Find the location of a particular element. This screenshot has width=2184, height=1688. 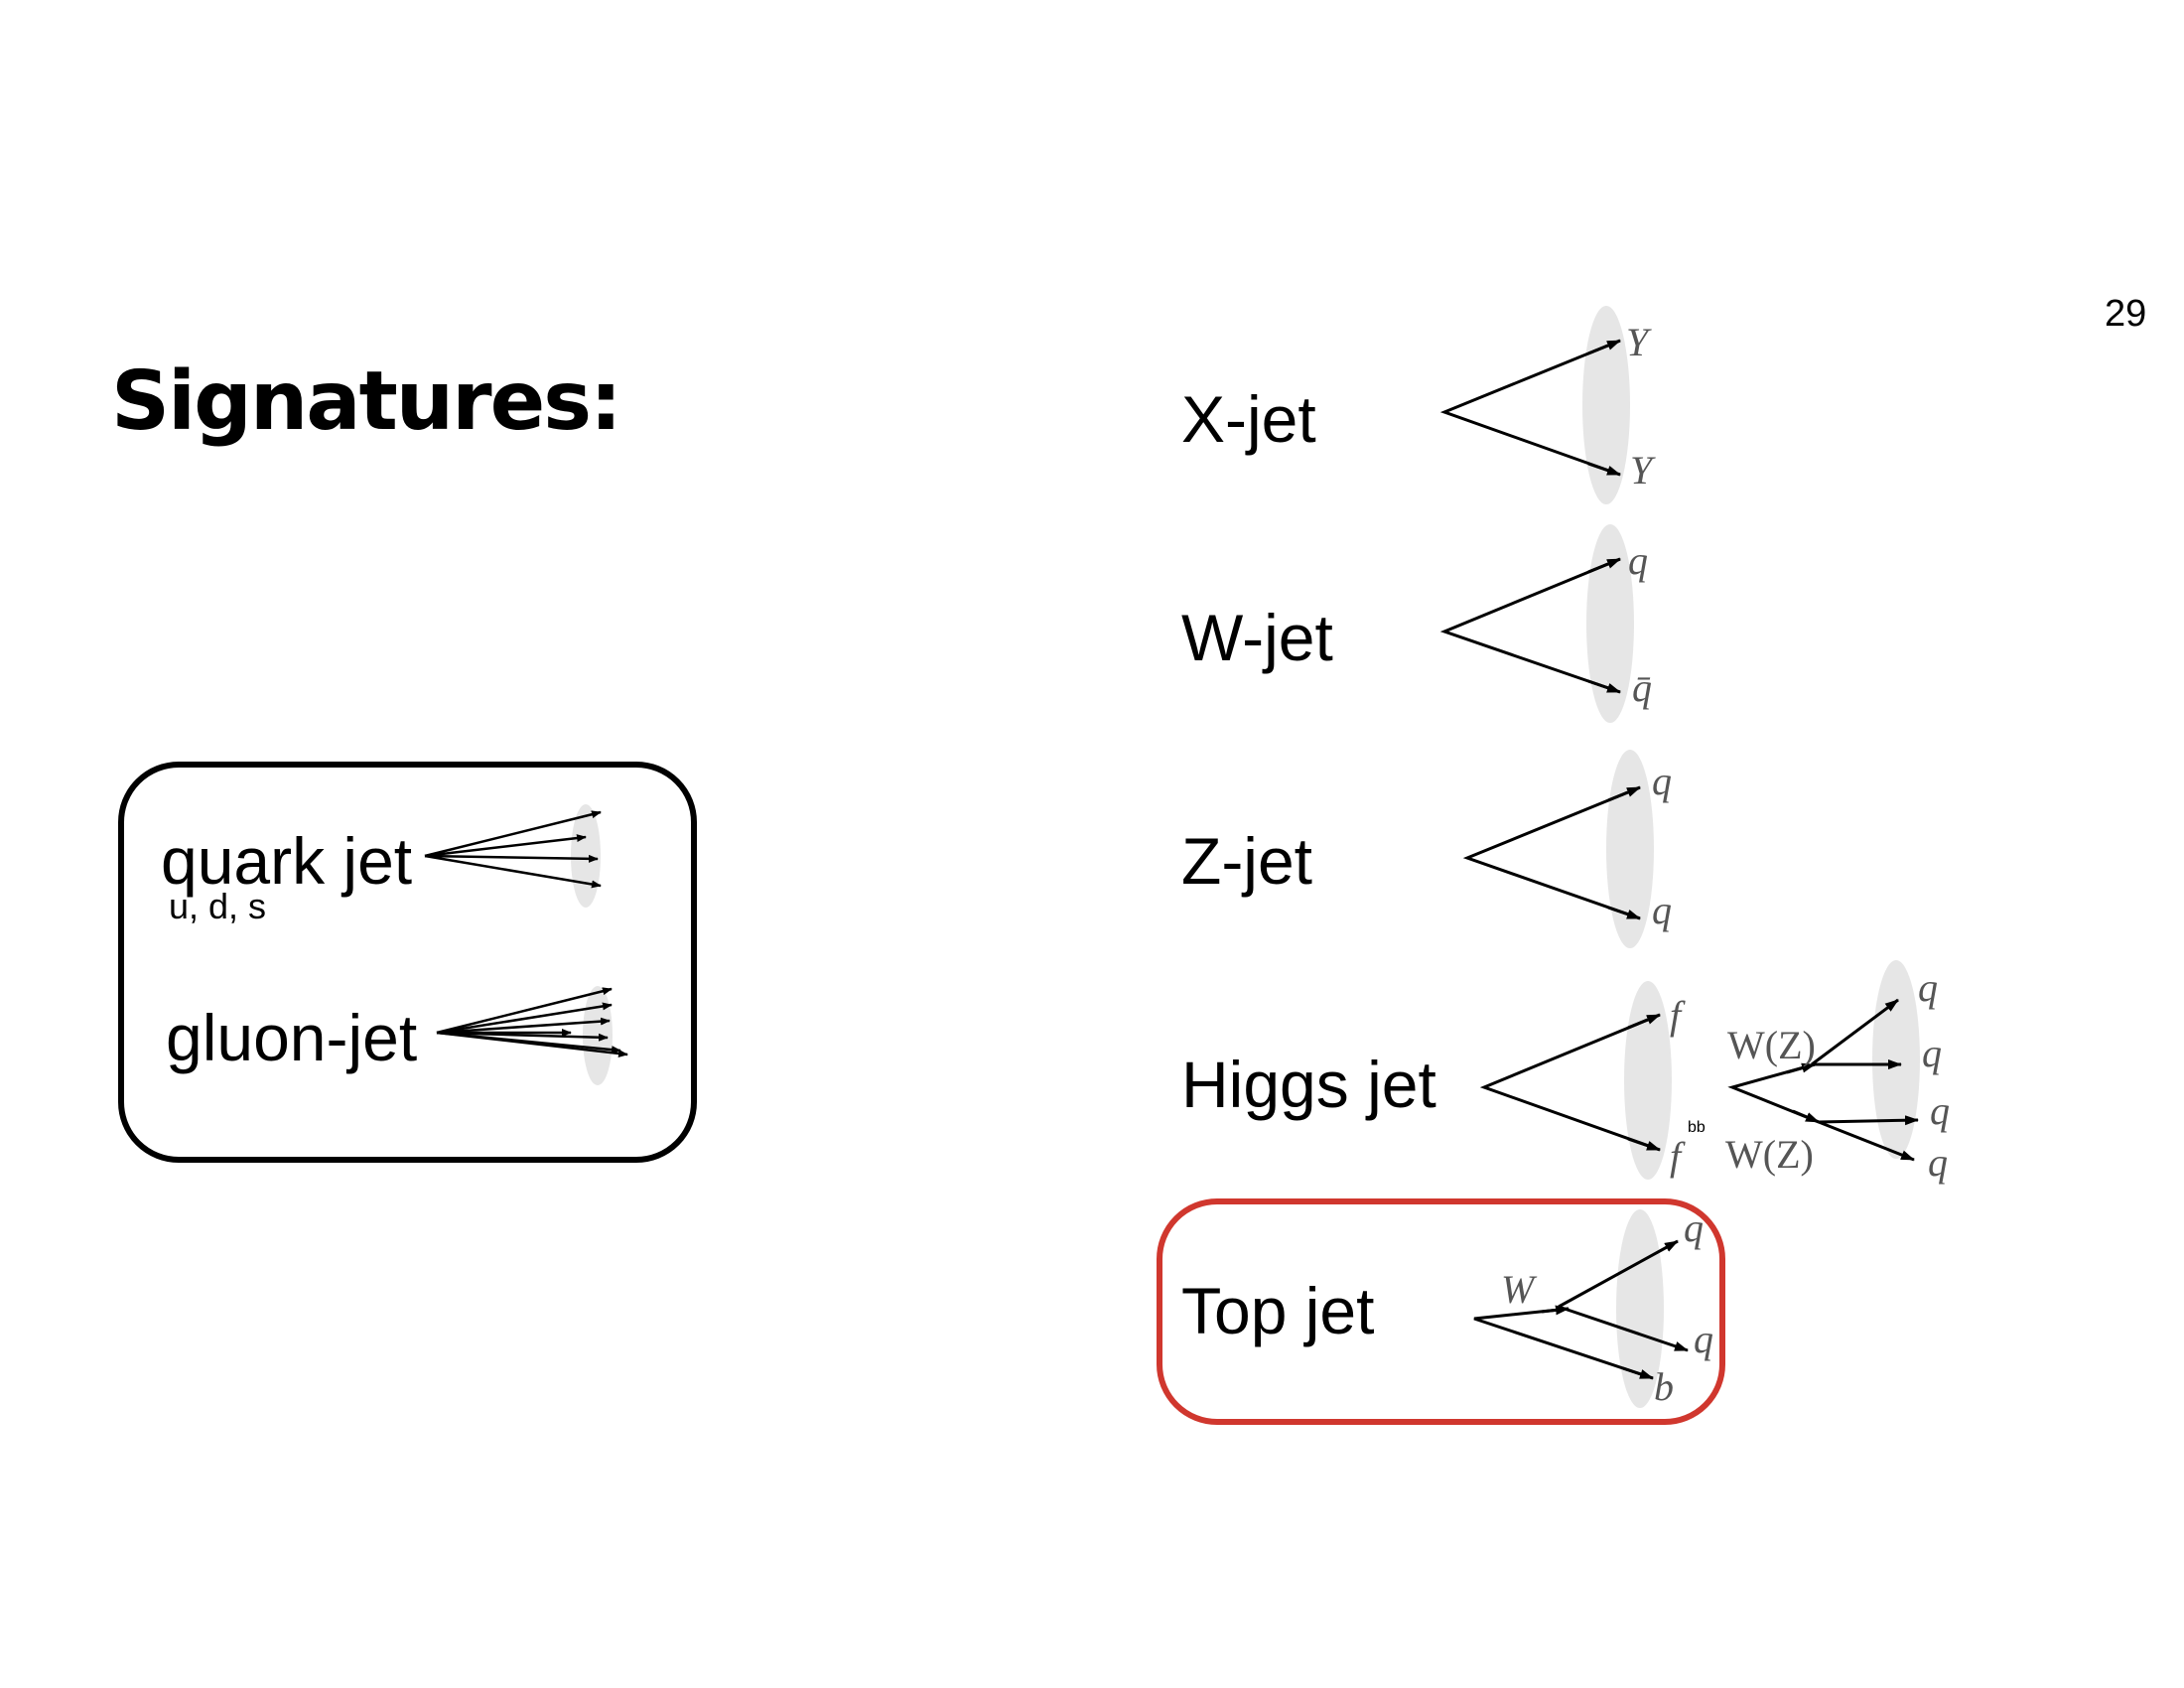

z-jet-top-particle: q is located at coordinates (1662, 781).